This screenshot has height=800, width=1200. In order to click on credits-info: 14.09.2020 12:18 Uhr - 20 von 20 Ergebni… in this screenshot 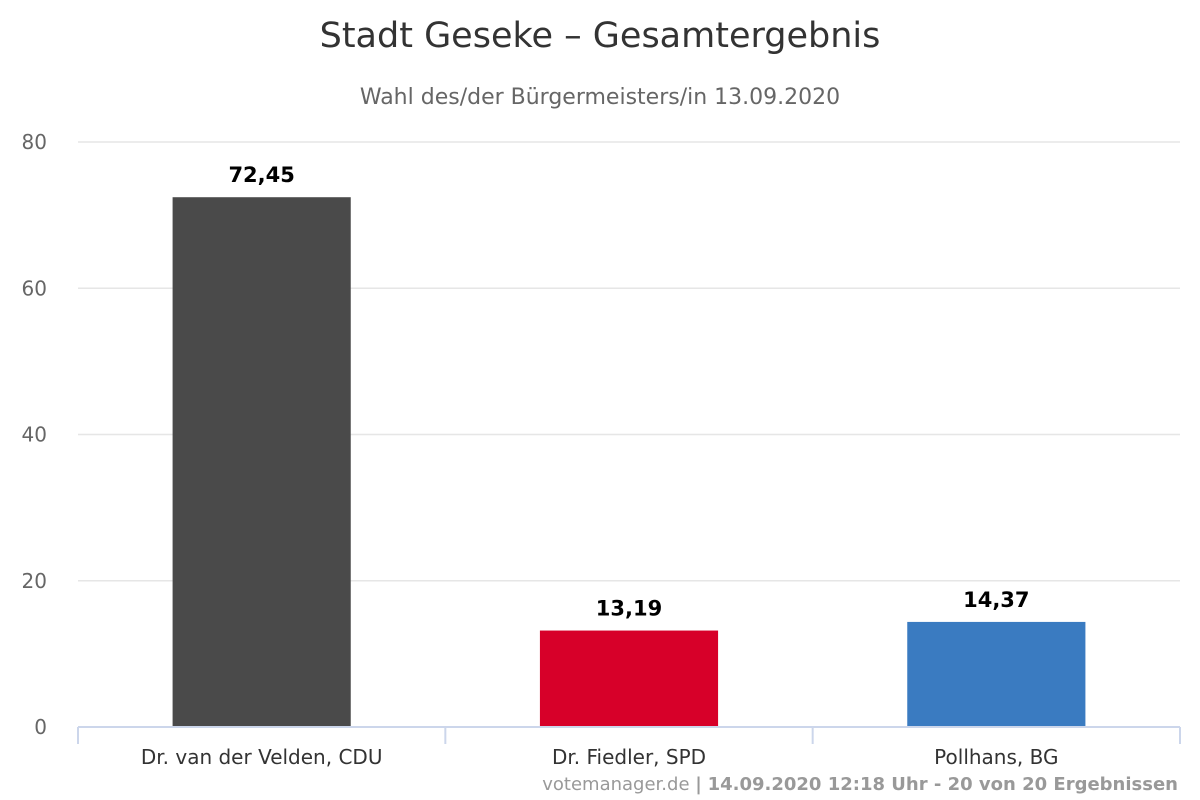, I will do `click(943, 784)`.